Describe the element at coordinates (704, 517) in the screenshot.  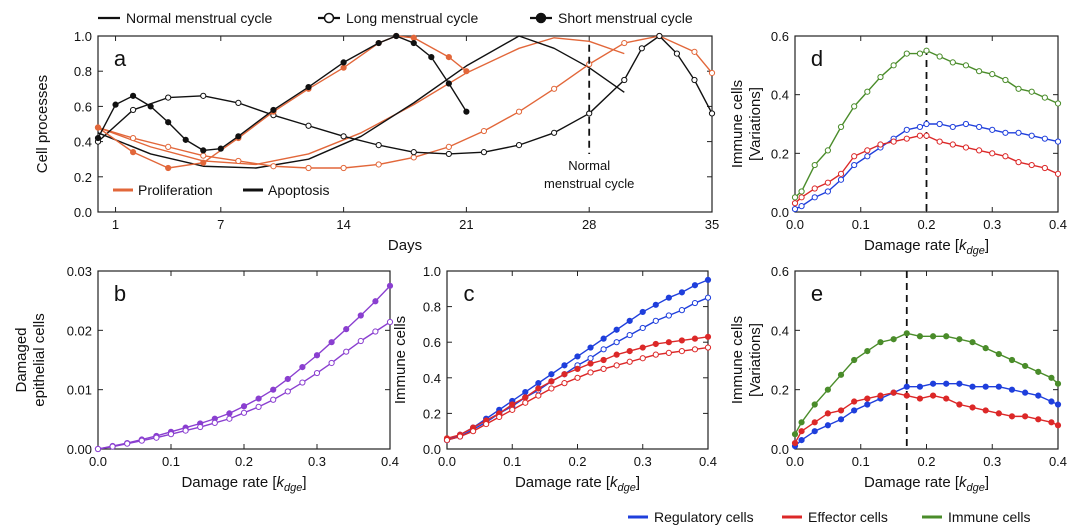
I see `legend-label-regulatory: Regulatory cells` at that location.